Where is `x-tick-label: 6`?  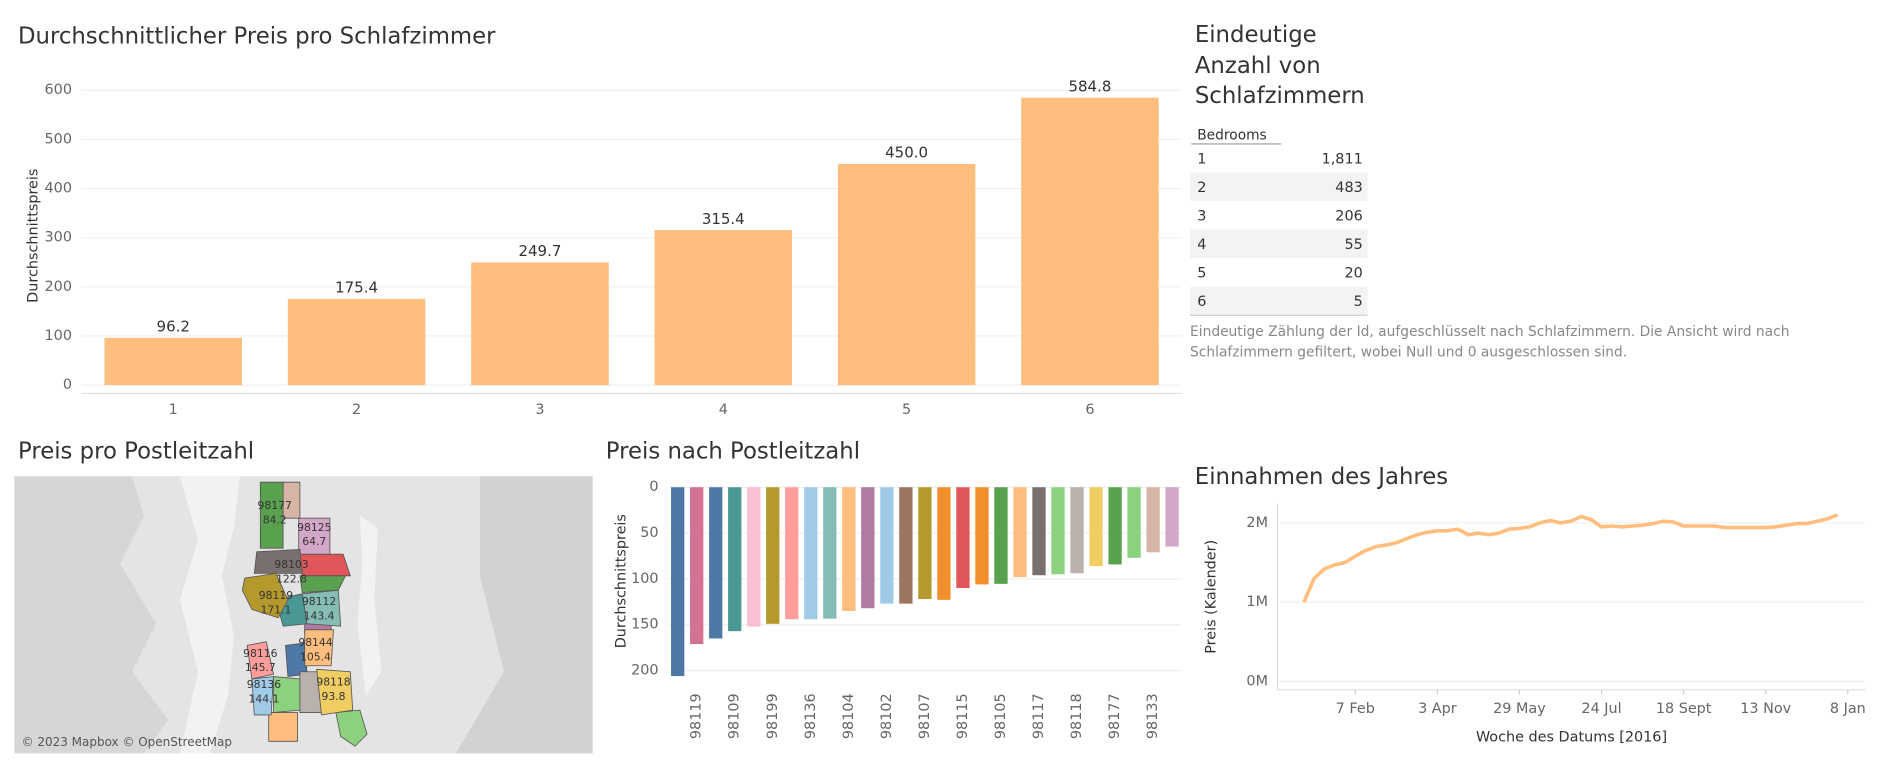 x-tick-label: 6 is located at coordinates (1089, 410).